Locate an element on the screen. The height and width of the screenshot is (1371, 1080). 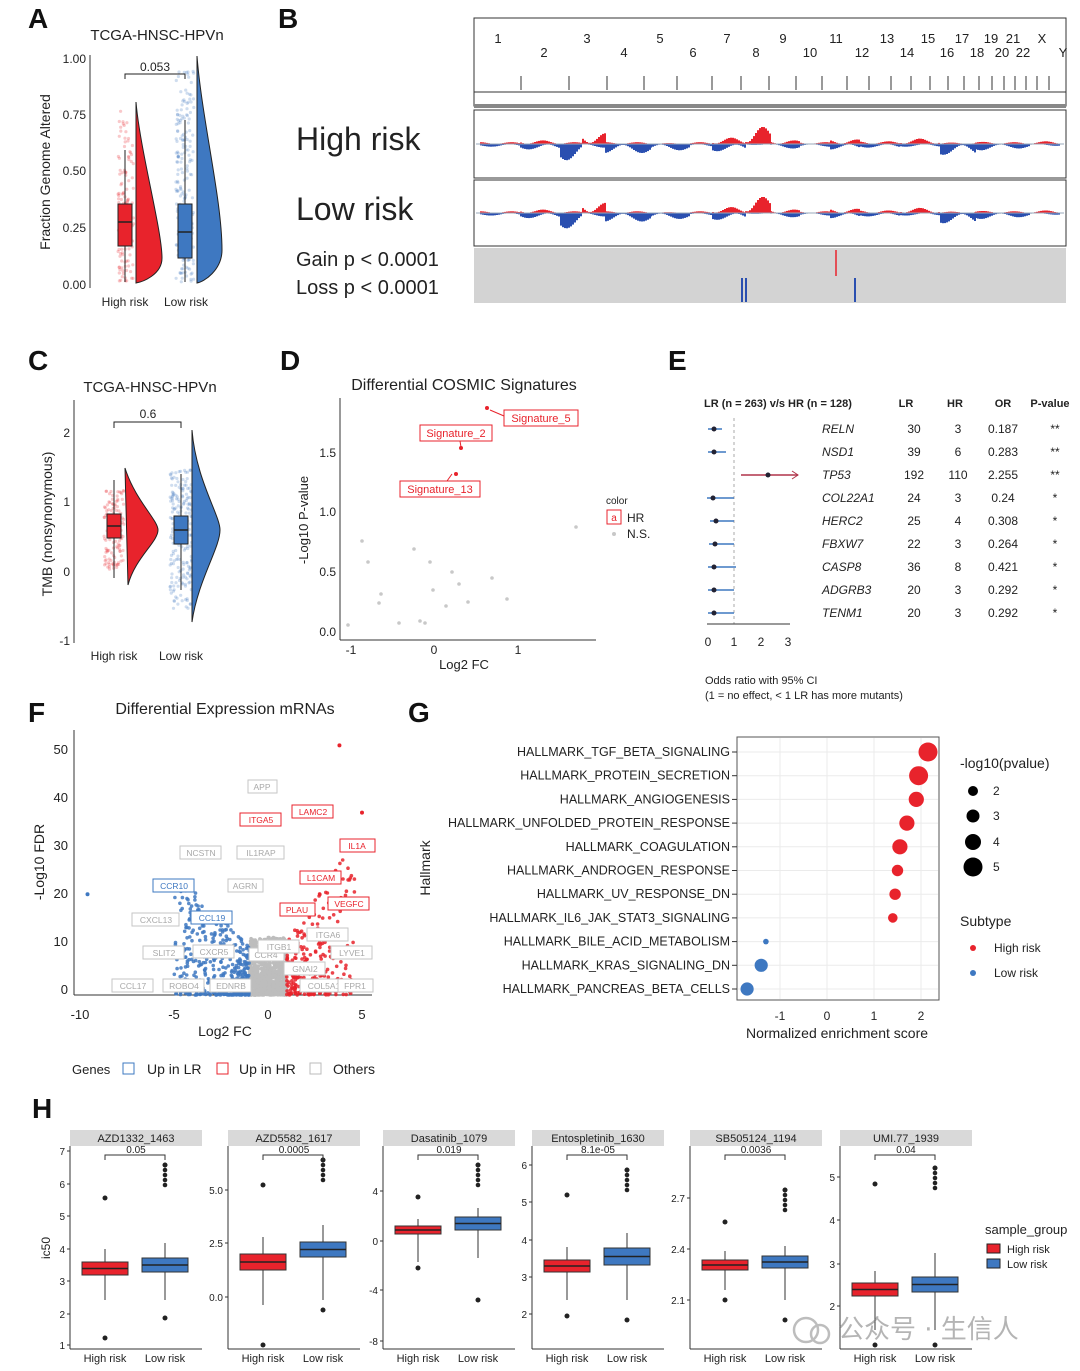
gene-label: VEGFC is located at coordinates (348, 904).